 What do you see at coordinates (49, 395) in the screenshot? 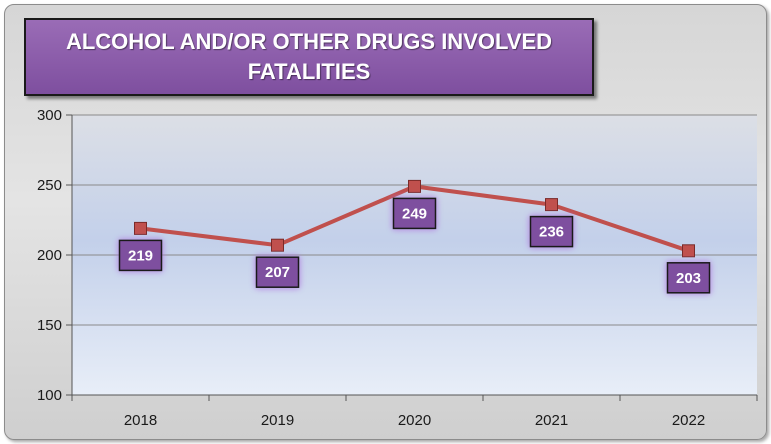
I see `y-tick-label: 100` at bounding box center [49, 395].